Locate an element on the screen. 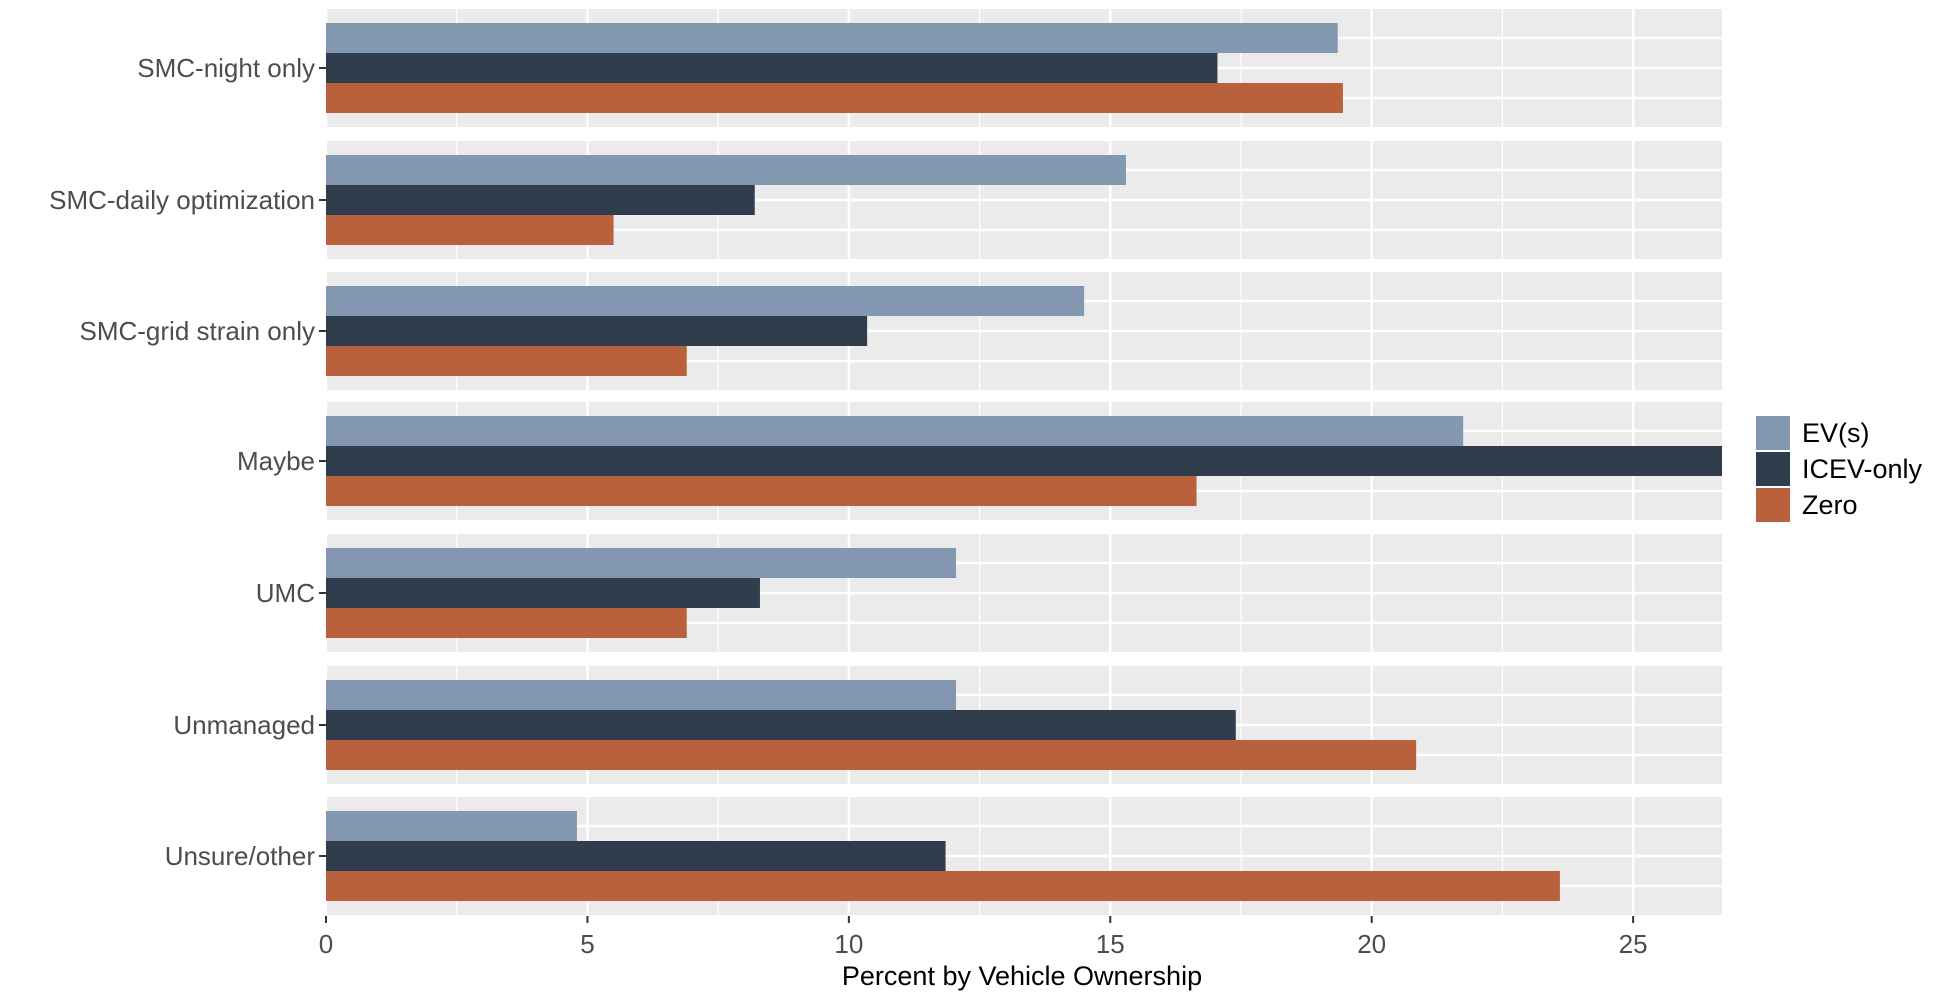  x-tick-label: 5 is located at coordinates (587, 944).